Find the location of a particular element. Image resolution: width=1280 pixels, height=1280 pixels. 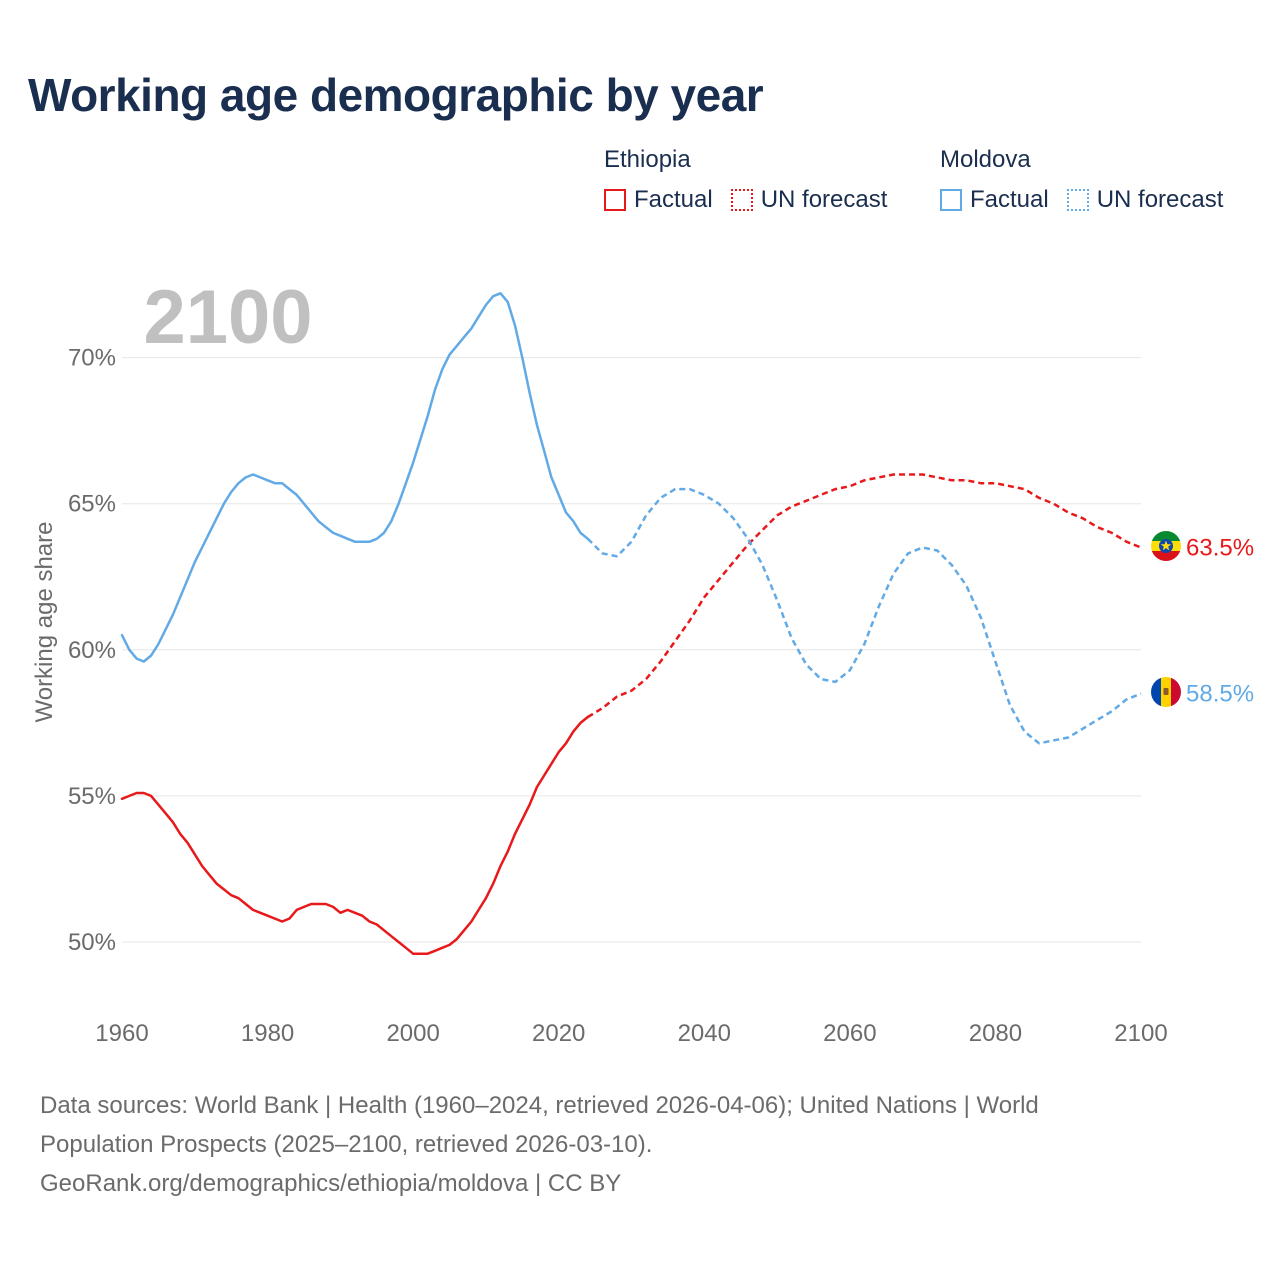

legend-ethiopia-forecast: UN forecast is located at coordinates (809, 200).